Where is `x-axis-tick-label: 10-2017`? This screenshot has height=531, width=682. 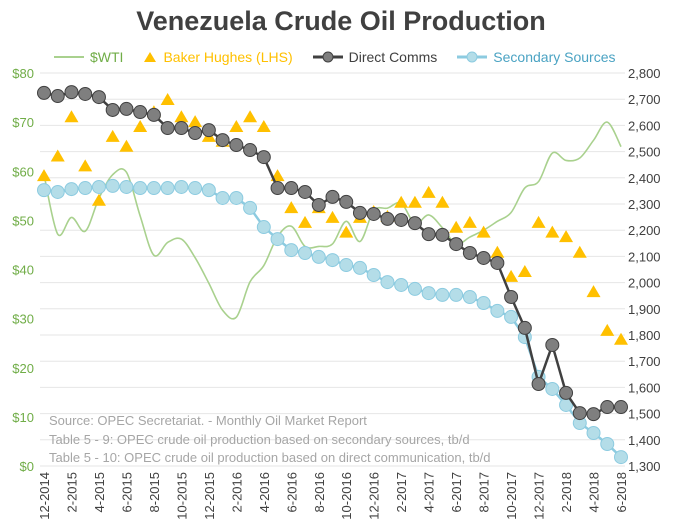
x-axis-tick-label: 10-2017 is located at coordinates (511, 496).